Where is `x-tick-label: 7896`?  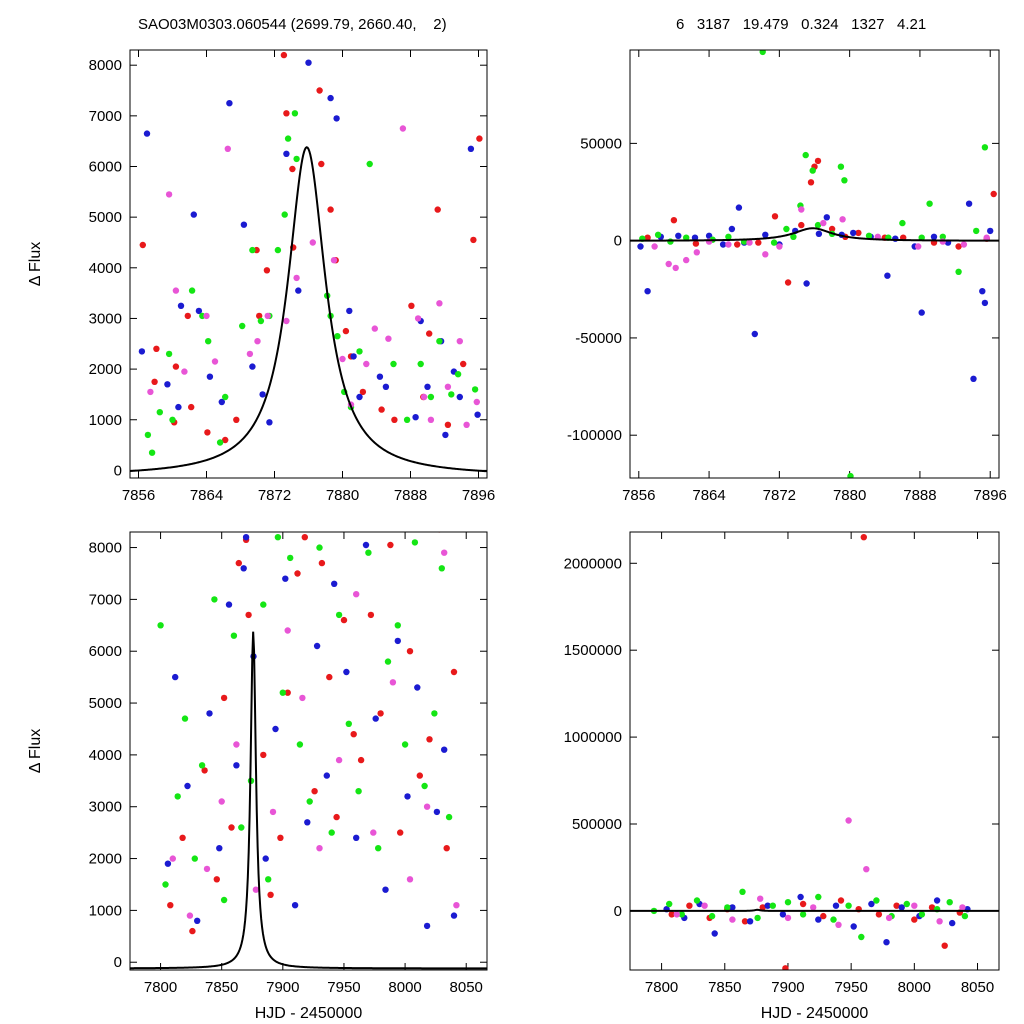 x-tick-label: 7896 is located at coordinates (478, 495).